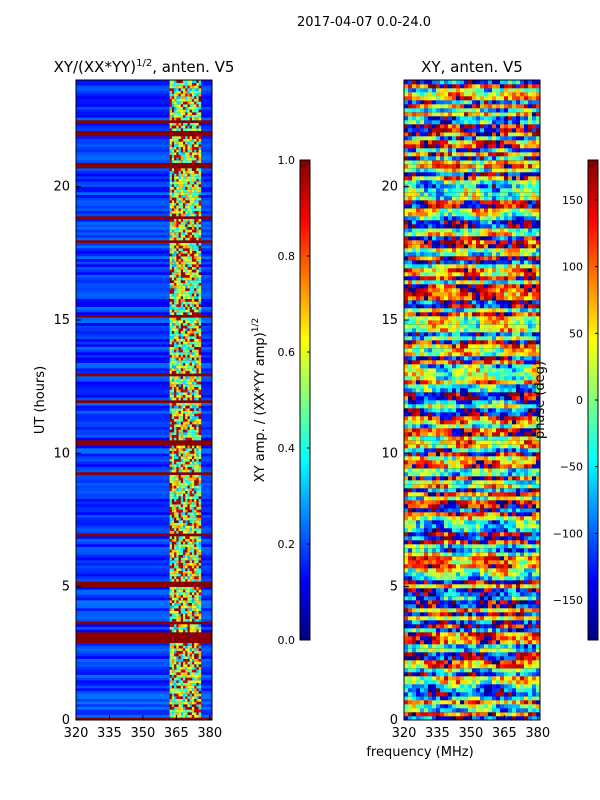  Describe the element at coordinates (66, 587) in the screenshot. I see `y-tick-label: 5` at that location.